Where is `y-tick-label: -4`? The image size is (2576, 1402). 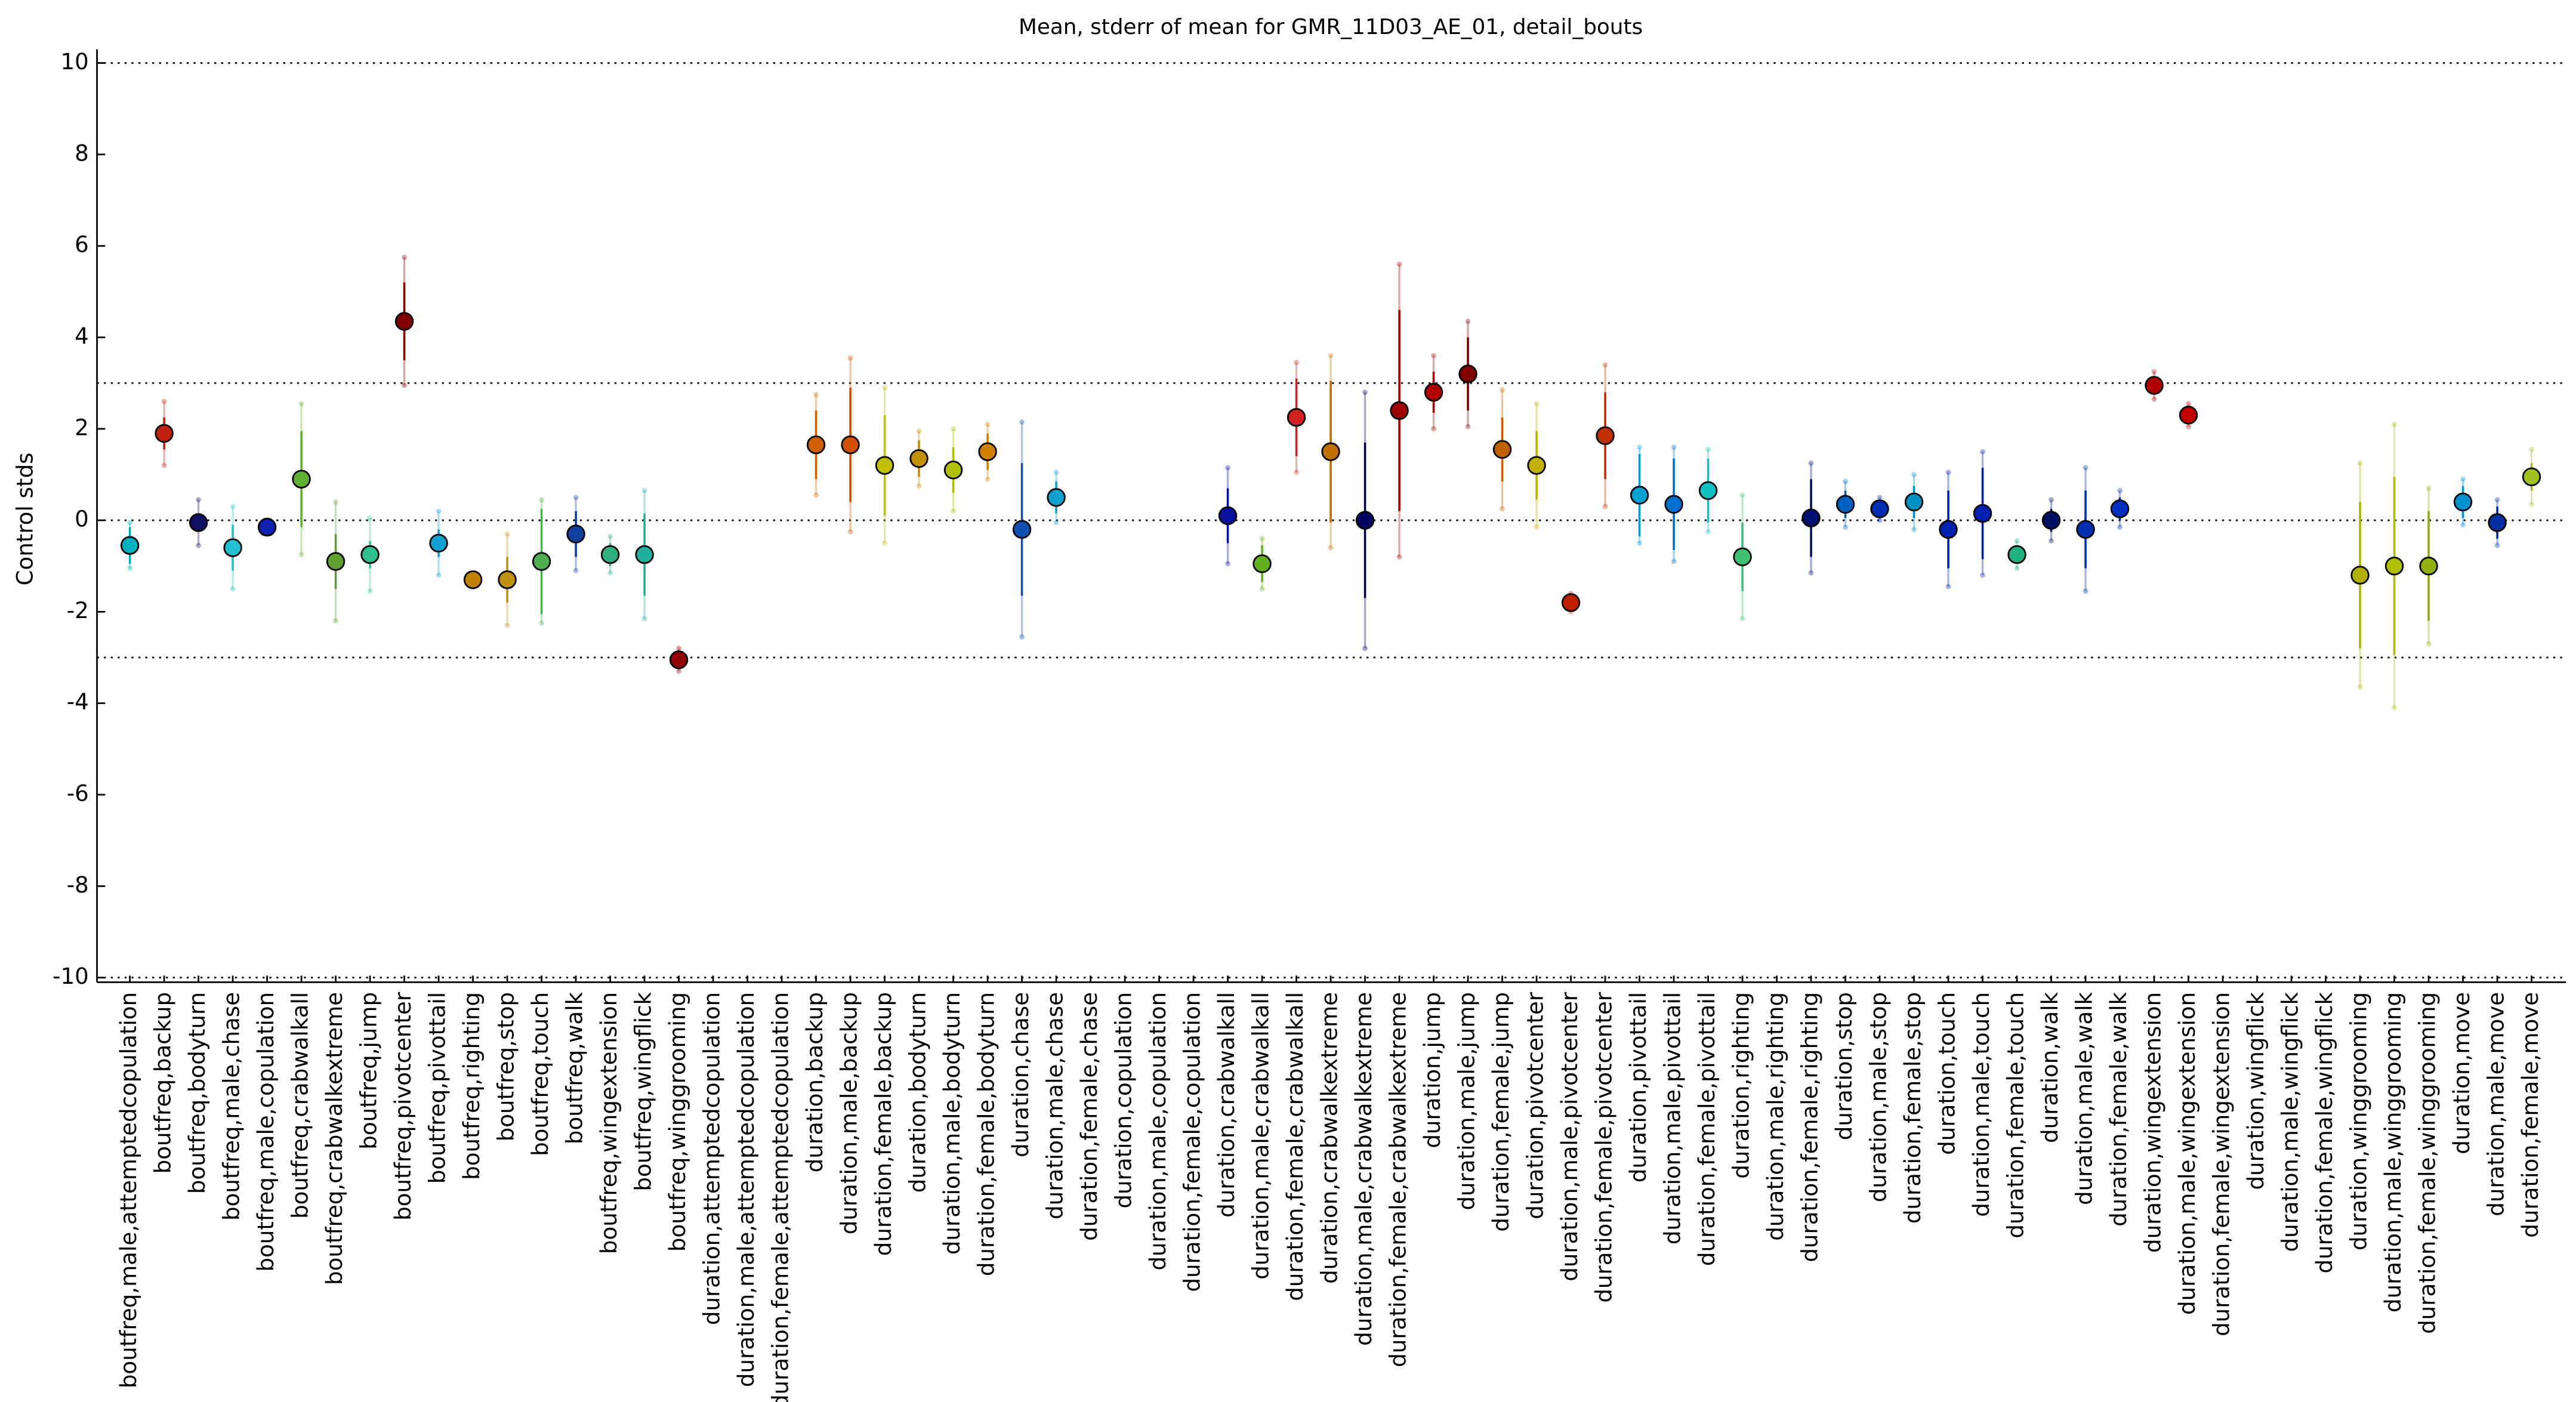
y-tick-label: -4 is located at coordinates (78, 702).